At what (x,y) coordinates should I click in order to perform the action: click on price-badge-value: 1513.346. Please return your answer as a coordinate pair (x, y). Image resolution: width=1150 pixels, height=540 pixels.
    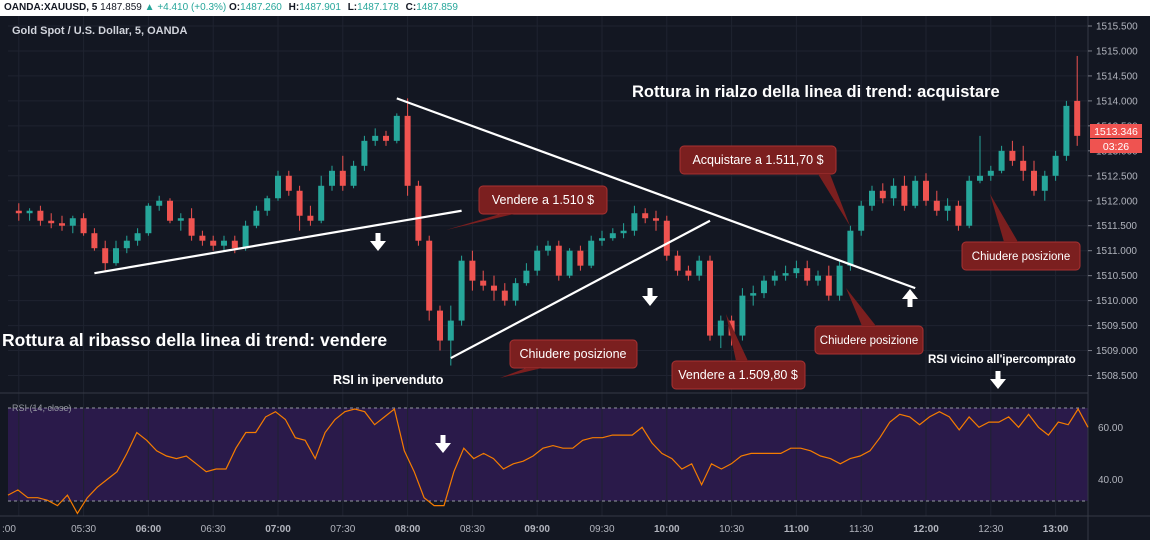
    Looking at the image, I should click on (1116, 132).